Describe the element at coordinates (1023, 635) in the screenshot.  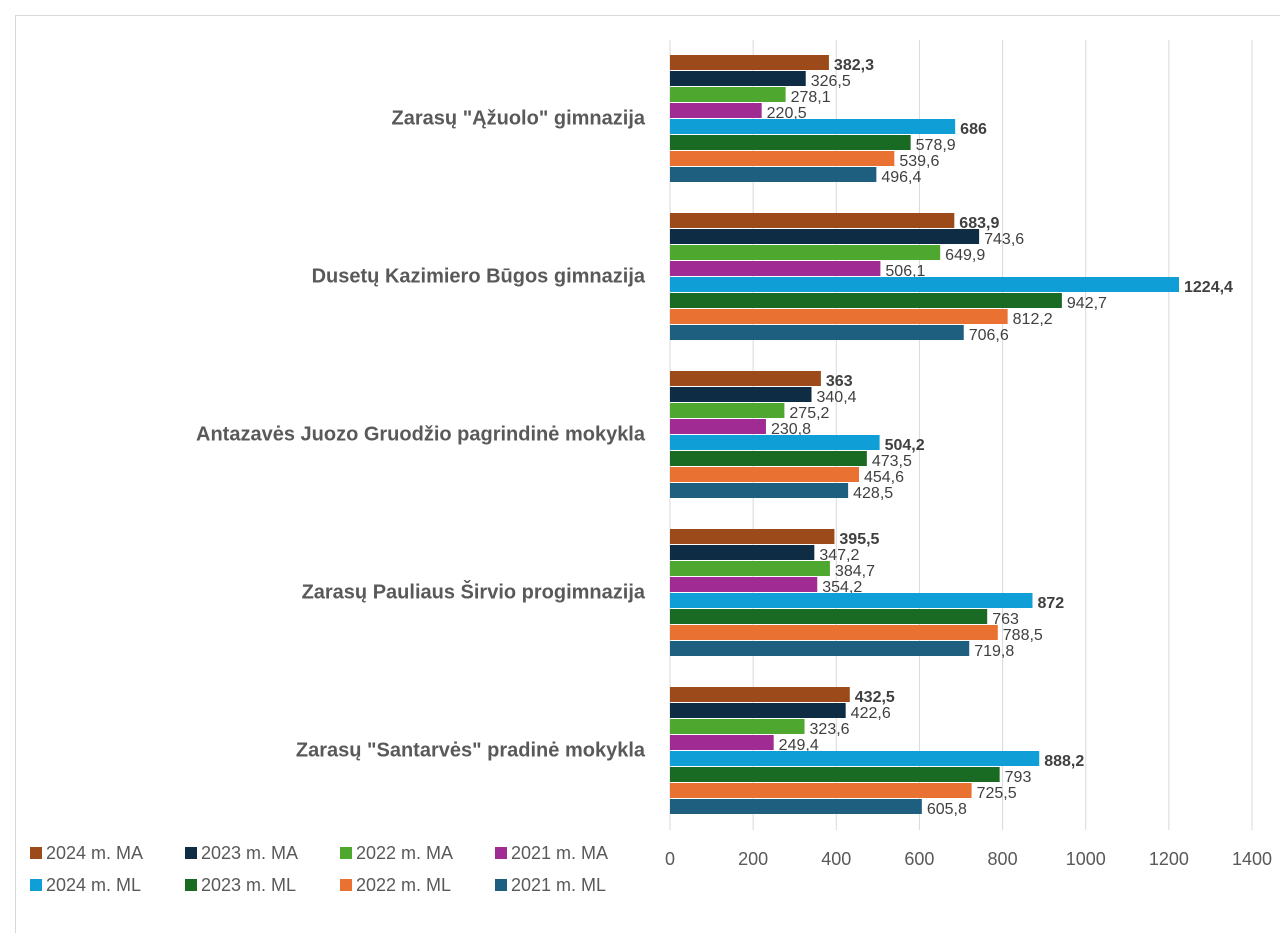
I see `value-label: 788,5` at that location.